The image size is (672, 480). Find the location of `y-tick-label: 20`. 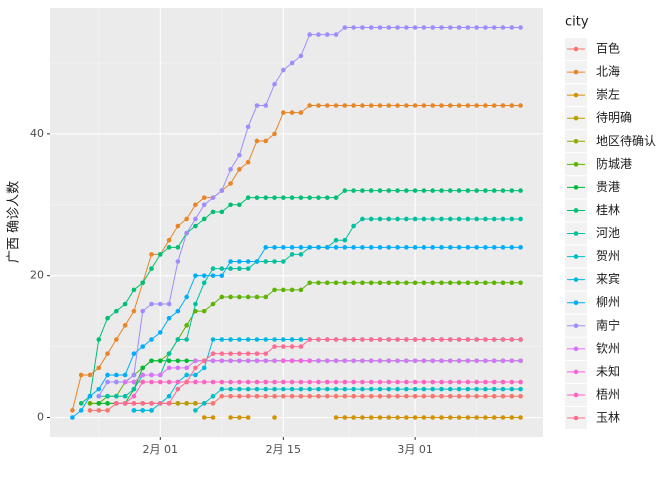

y-tick-label: 20 is located at coordinates (37, 275).